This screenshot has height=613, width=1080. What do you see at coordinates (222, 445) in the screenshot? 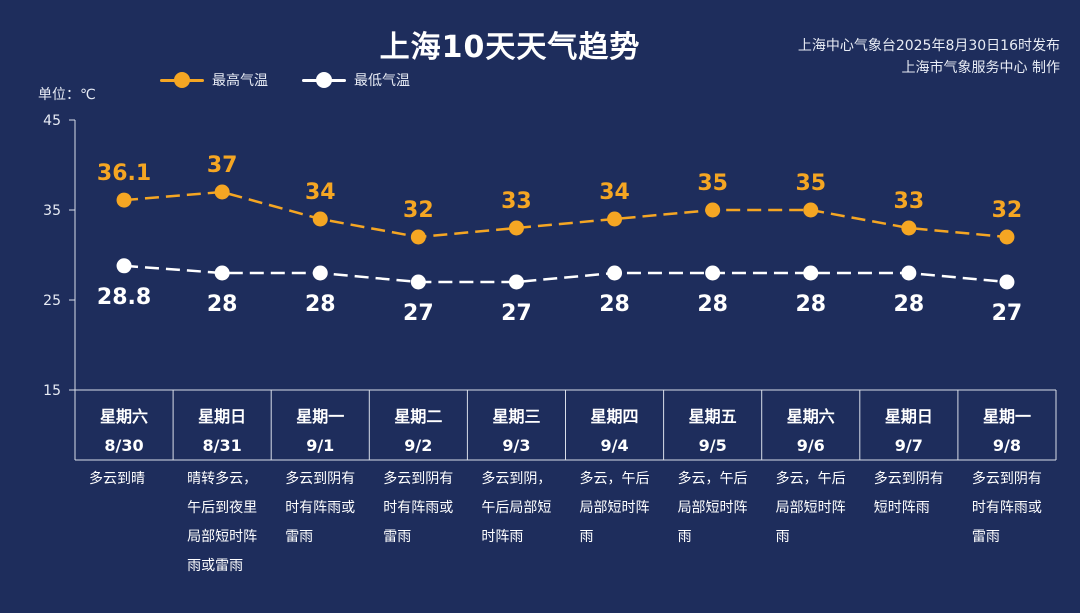
I see `x-tick-date: 8/31` at bounding box center [222, 445].